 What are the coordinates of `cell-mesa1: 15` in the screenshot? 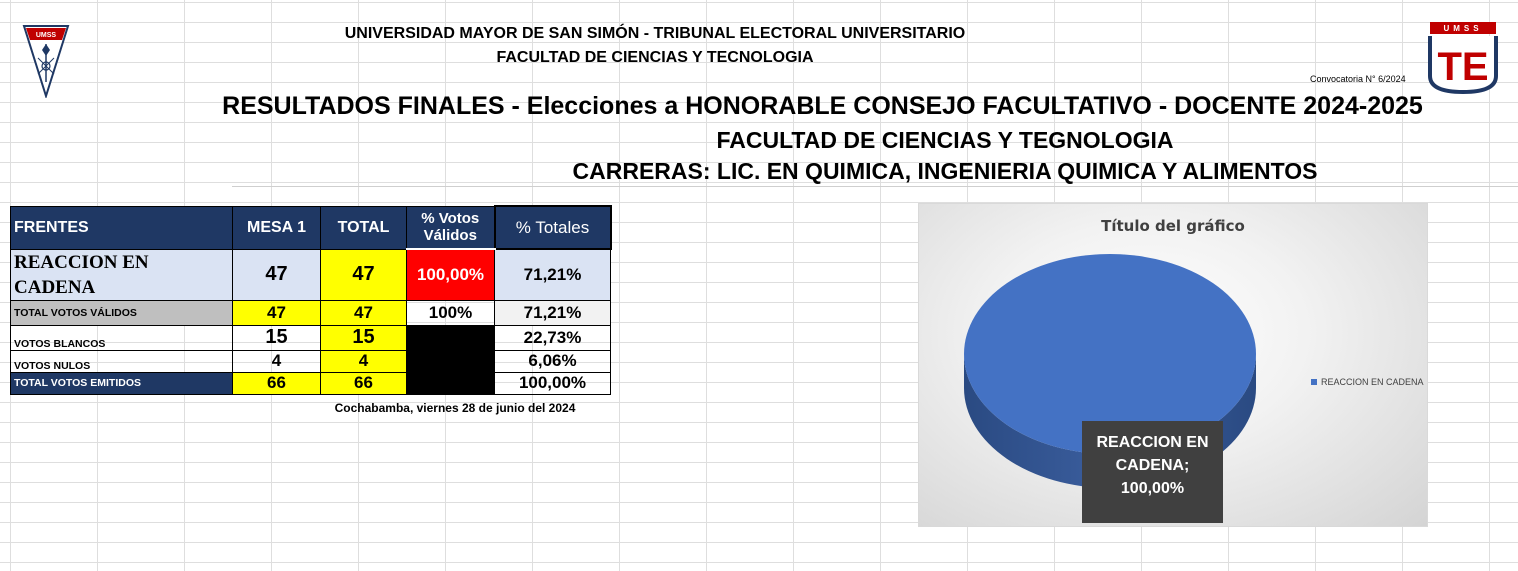 It's located at (276, 337).